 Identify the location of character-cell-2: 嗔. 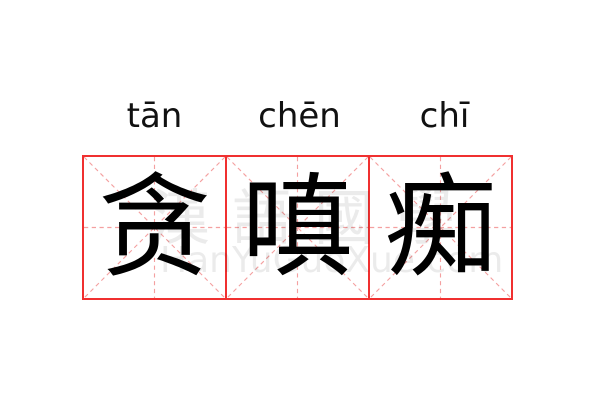
(297, 227).